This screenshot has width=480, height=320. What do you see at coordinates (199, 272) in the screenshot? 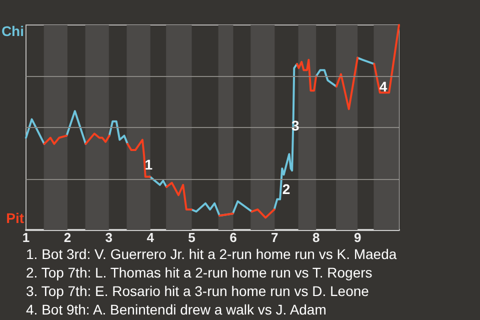
I see `text: 2. Top 7th: L. Thomas hit a 2-run home run vs T. Rogers` at bounding box center [199, 272].